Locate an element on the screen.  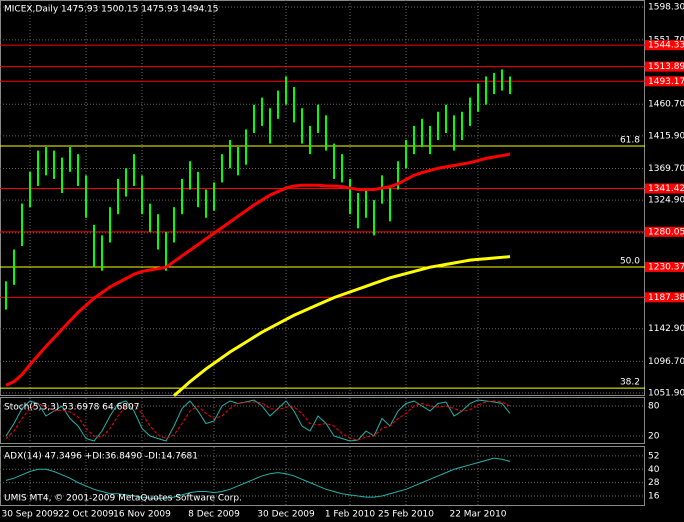
x-tick-label: 30 Dec 2009 is located at coordinates (286, 515).